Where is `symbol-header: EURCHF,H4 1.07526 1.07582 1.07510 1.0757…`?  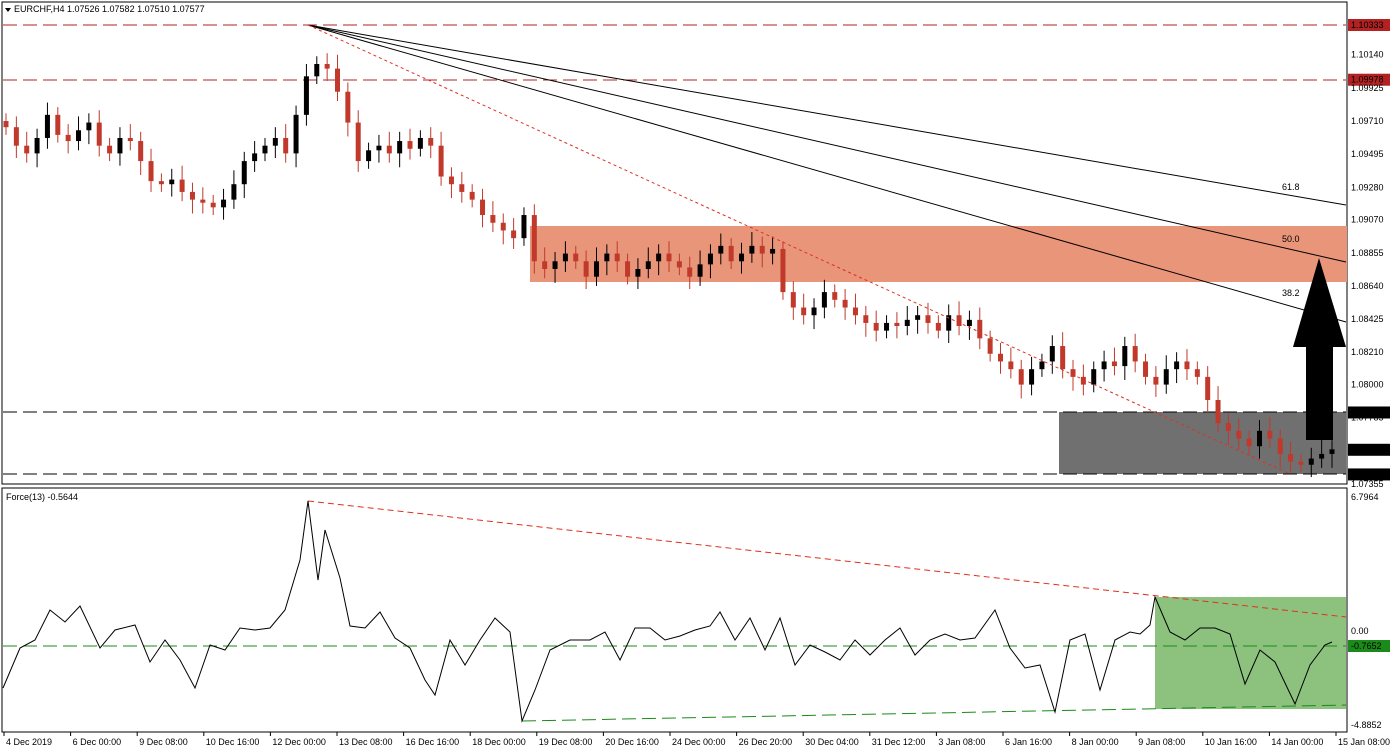
symbol-header: EURCHF,H4 1.07526 1.07582 1.07510 1.0757… is located at coordinates (109, 9).